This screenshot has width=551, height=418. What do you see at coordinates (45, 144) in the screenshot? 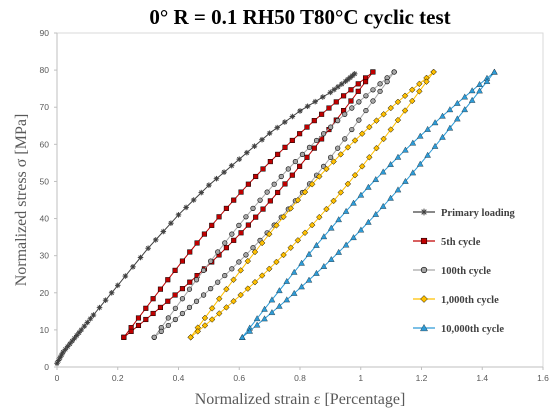
I see `y-tick-label: 60` at bounding box center [45, 144].